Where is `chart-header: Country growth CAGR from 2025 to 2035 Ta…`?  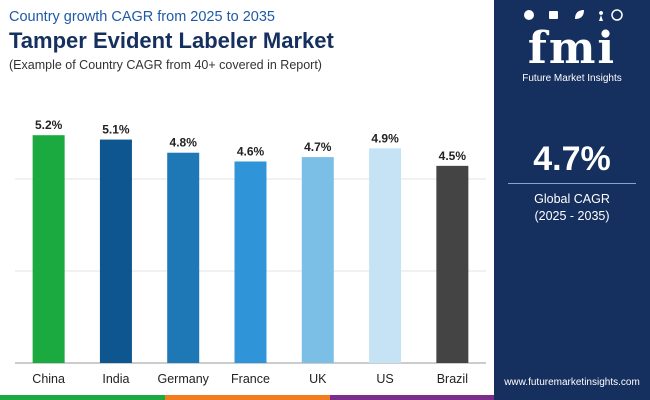 chart-header: Country growth CAGR from 2025 to 2035 Ta… is located at coordinates (249, 40).